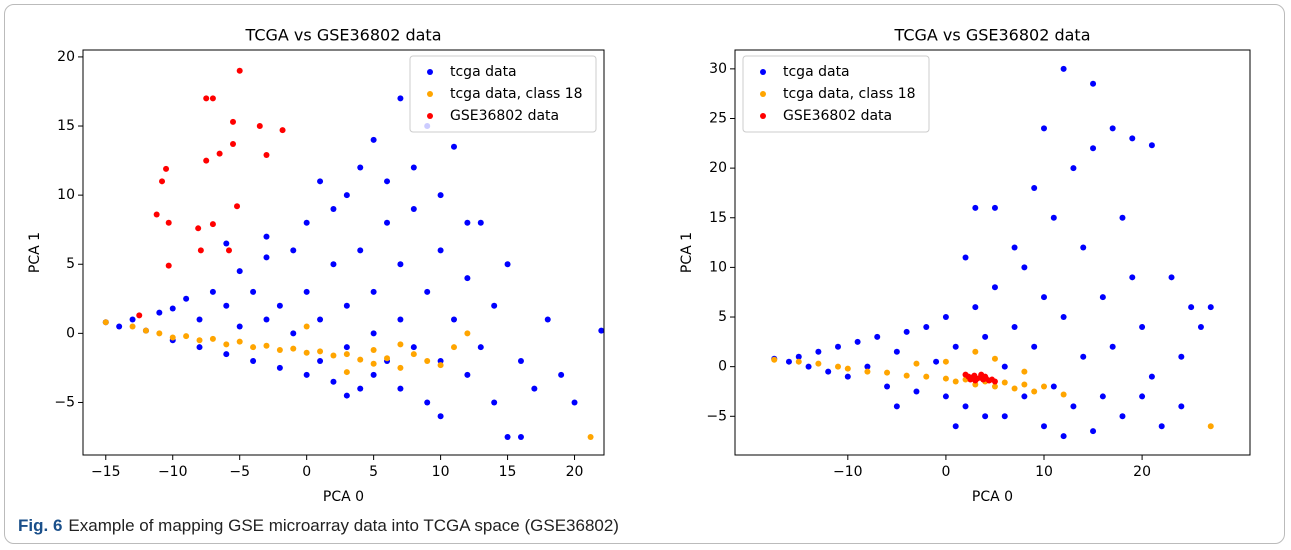 This screenshot has width=1291, height=550. Describe the element at coordinates (66, 195) in the screenshot. I see `y-tick-label: 10` at that location.